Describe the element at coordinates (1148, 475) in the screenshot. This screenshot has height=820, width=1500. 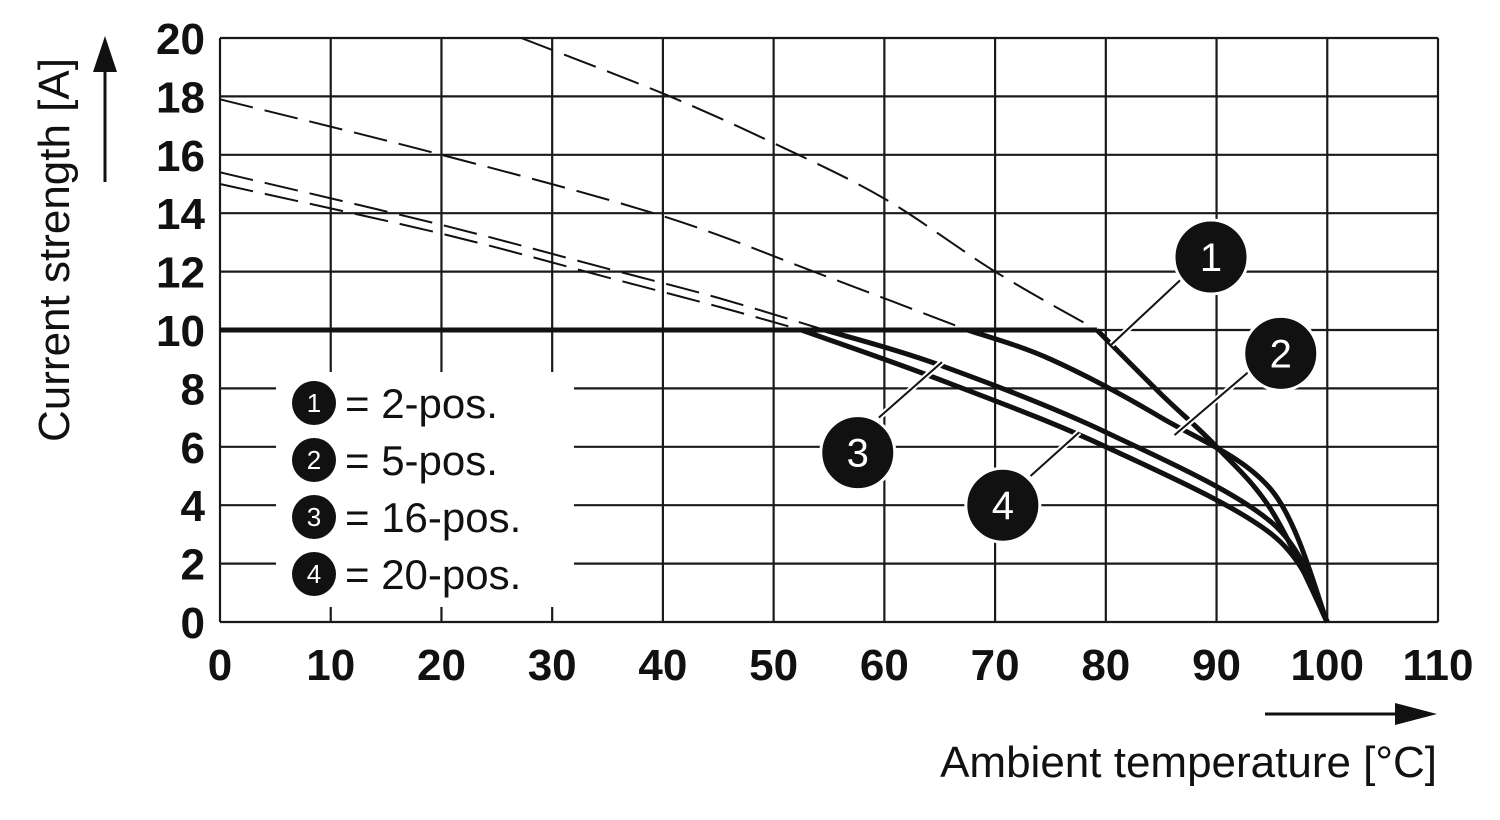
I see `curve-2-solid` at that location.